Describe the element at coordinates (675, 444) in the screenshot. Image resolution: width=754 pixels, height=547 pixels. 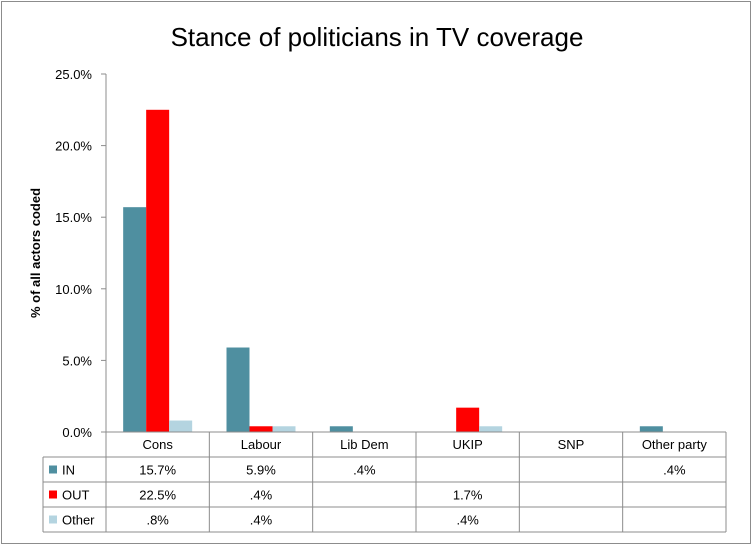
I see `x-tick-label: Other party` at that location.